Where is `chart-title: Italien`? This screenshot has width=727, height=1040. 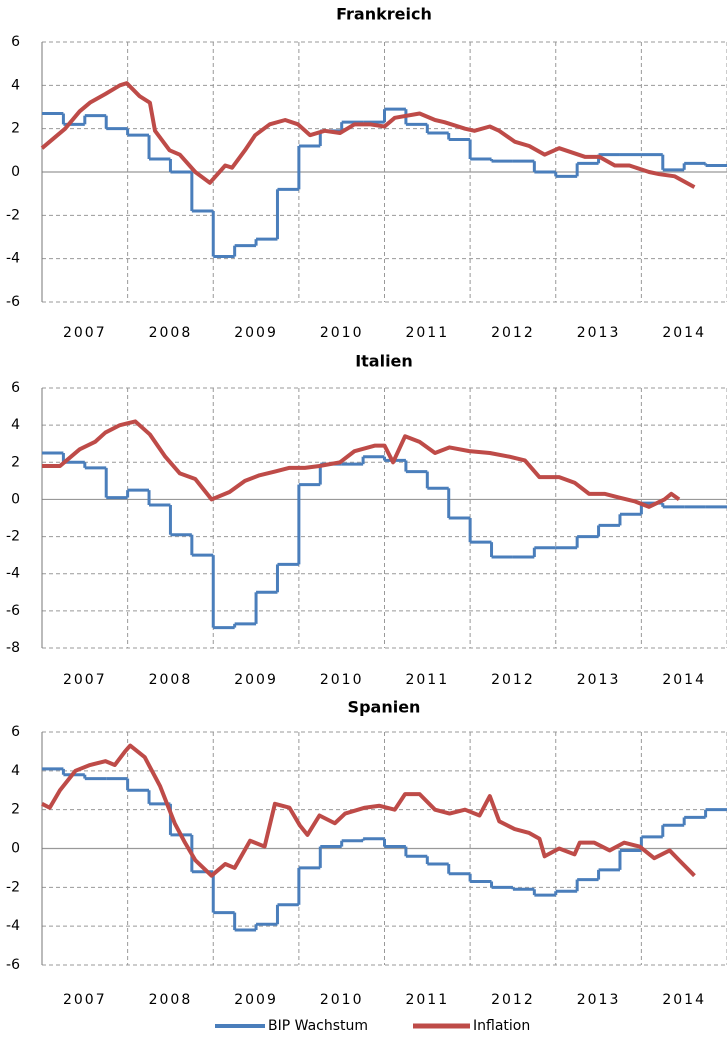 chart-title: Italien is located at coordinates (384, 361).